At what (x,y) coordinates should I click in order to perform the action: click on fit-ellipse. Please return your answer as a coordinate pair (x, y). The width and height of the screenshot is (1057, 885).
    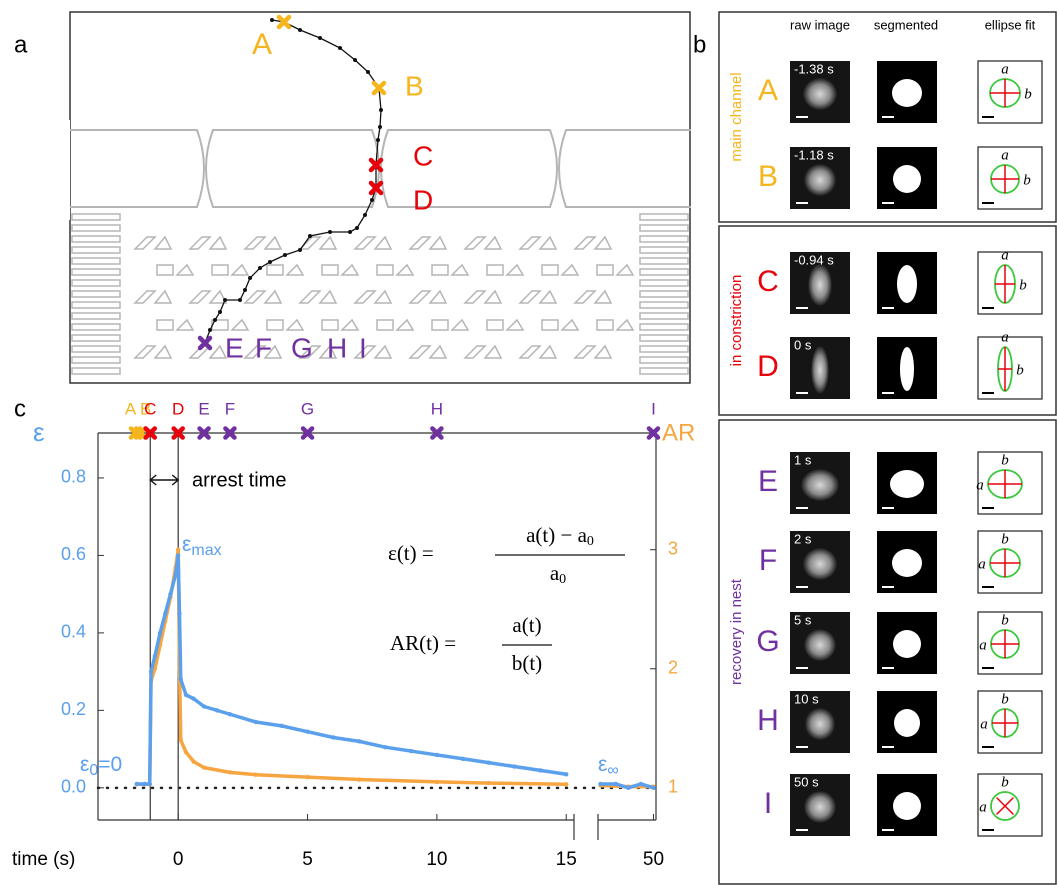
    Looking at the image, I should click on (1005, 806).